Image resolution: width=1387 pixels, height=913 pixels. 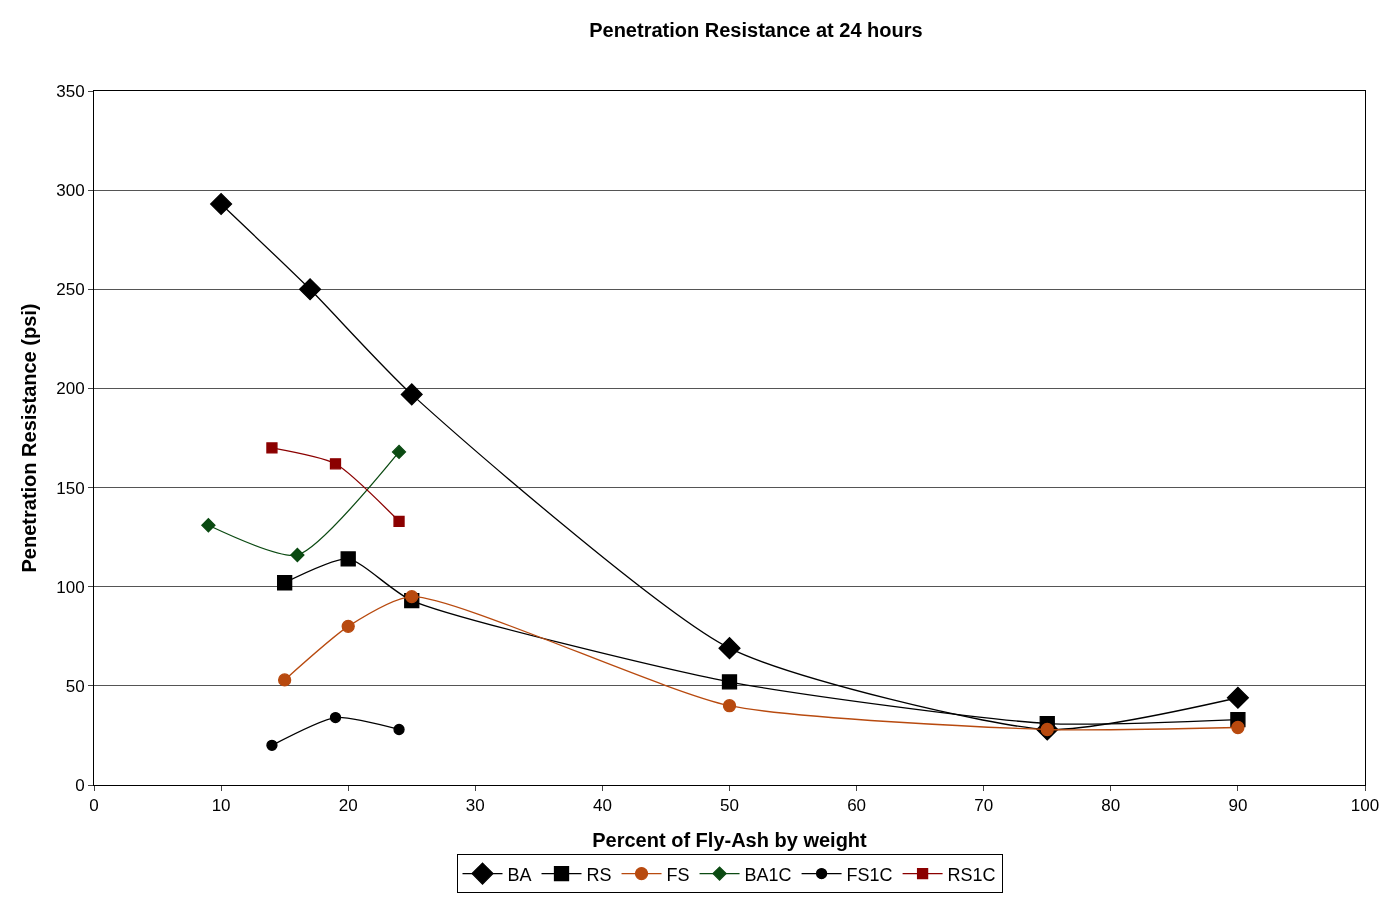 What do you see at coordinates (94, 806) in the screenshot?
I see `x-tick-label: 0` at bounding box center [94, 806].